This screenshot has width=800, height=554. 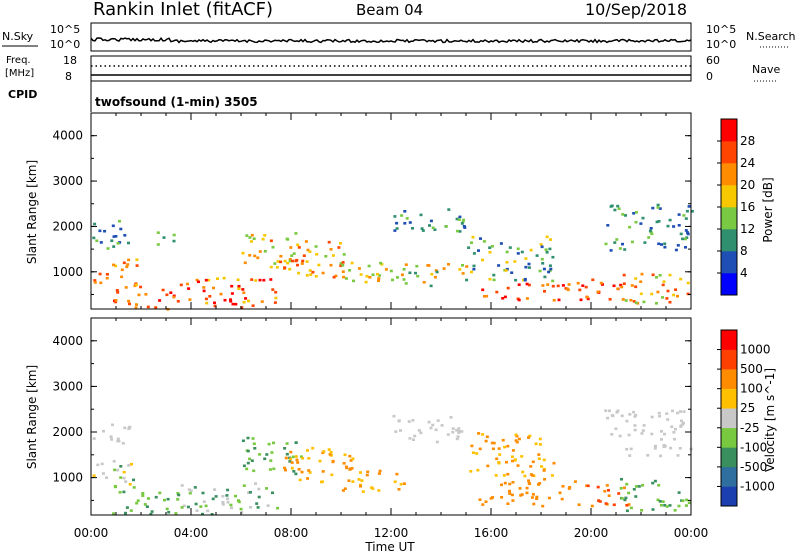 What do you see at coordinates (770, 420) in the screenshot?
I see `velocity-colorbar-label: Velocity [m s^-1]` at bounding box center [770, 420].